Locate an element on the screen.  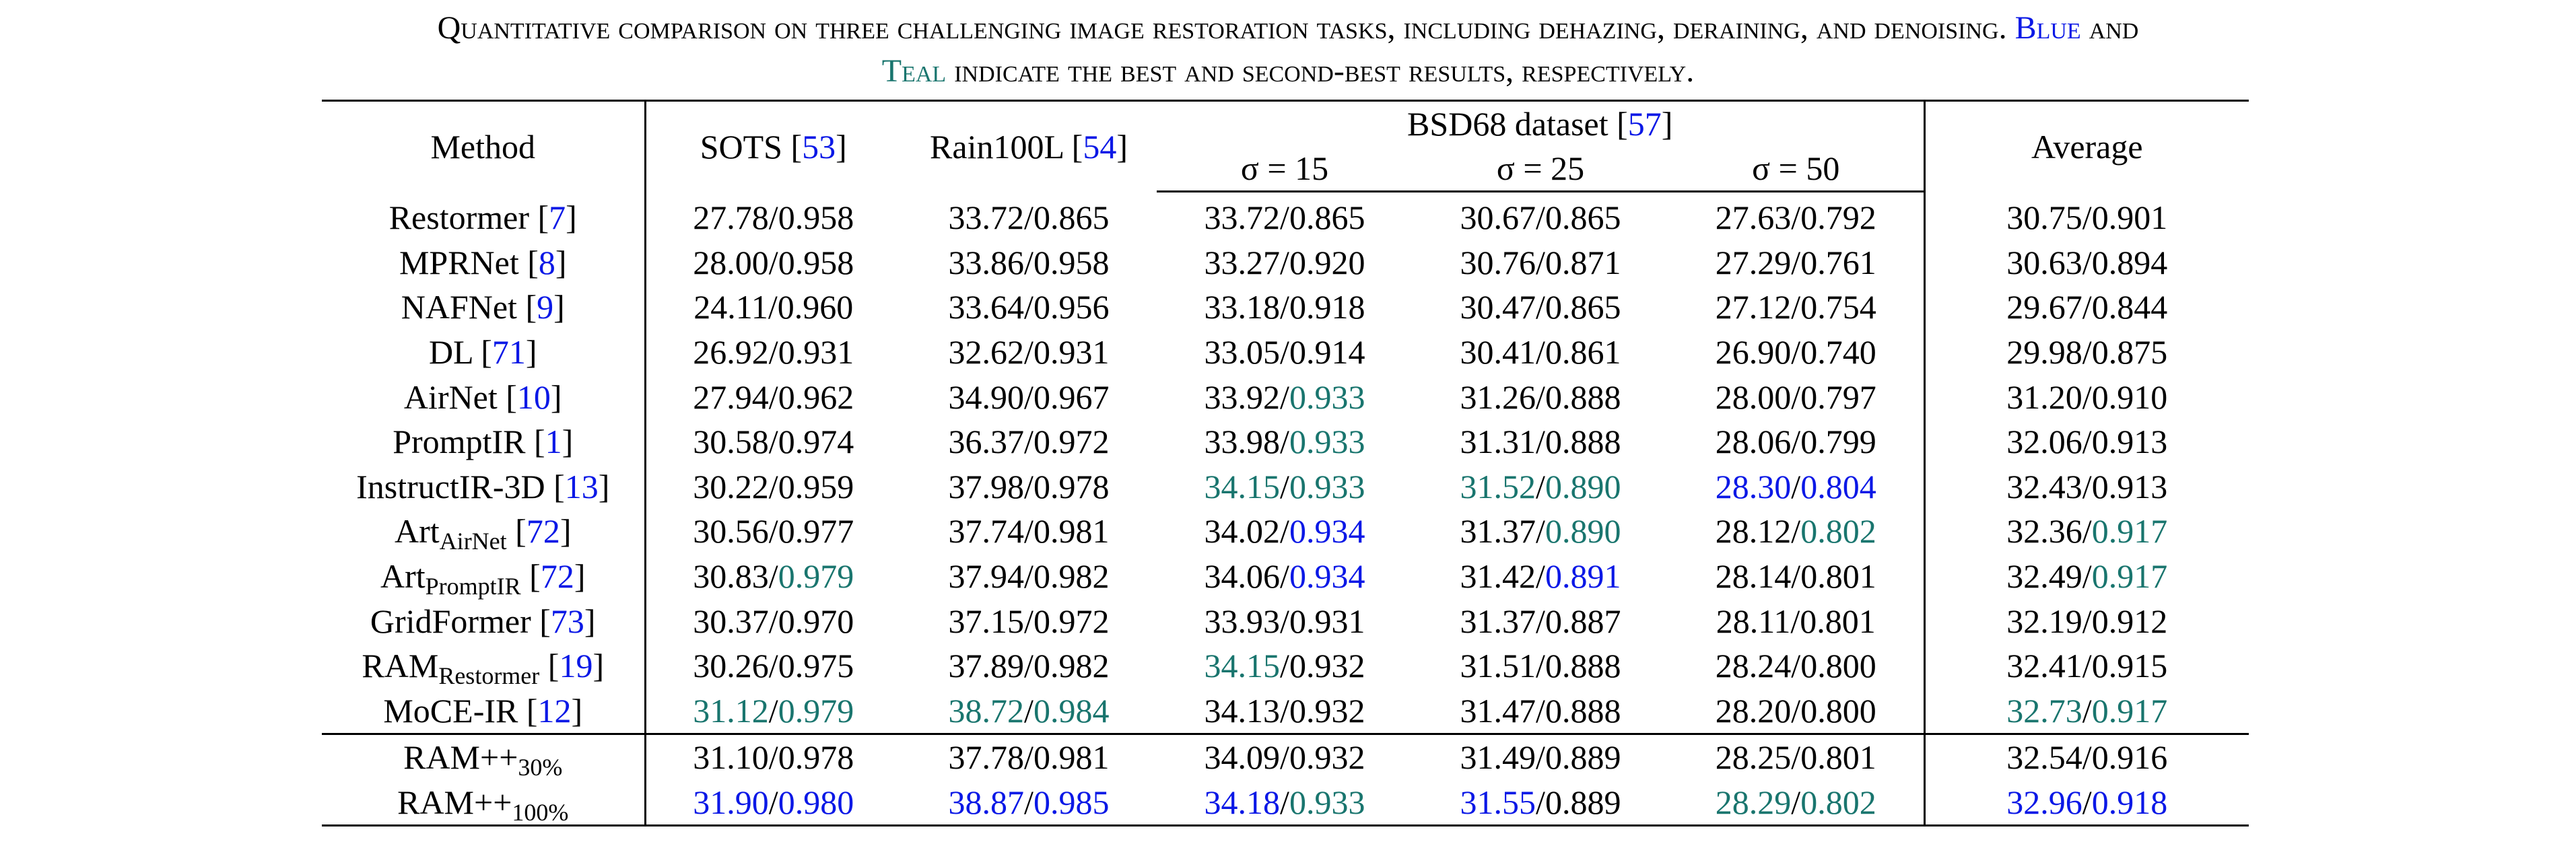
metric-cell: 28.11/0.801 is located at coordinates (1796, 620).